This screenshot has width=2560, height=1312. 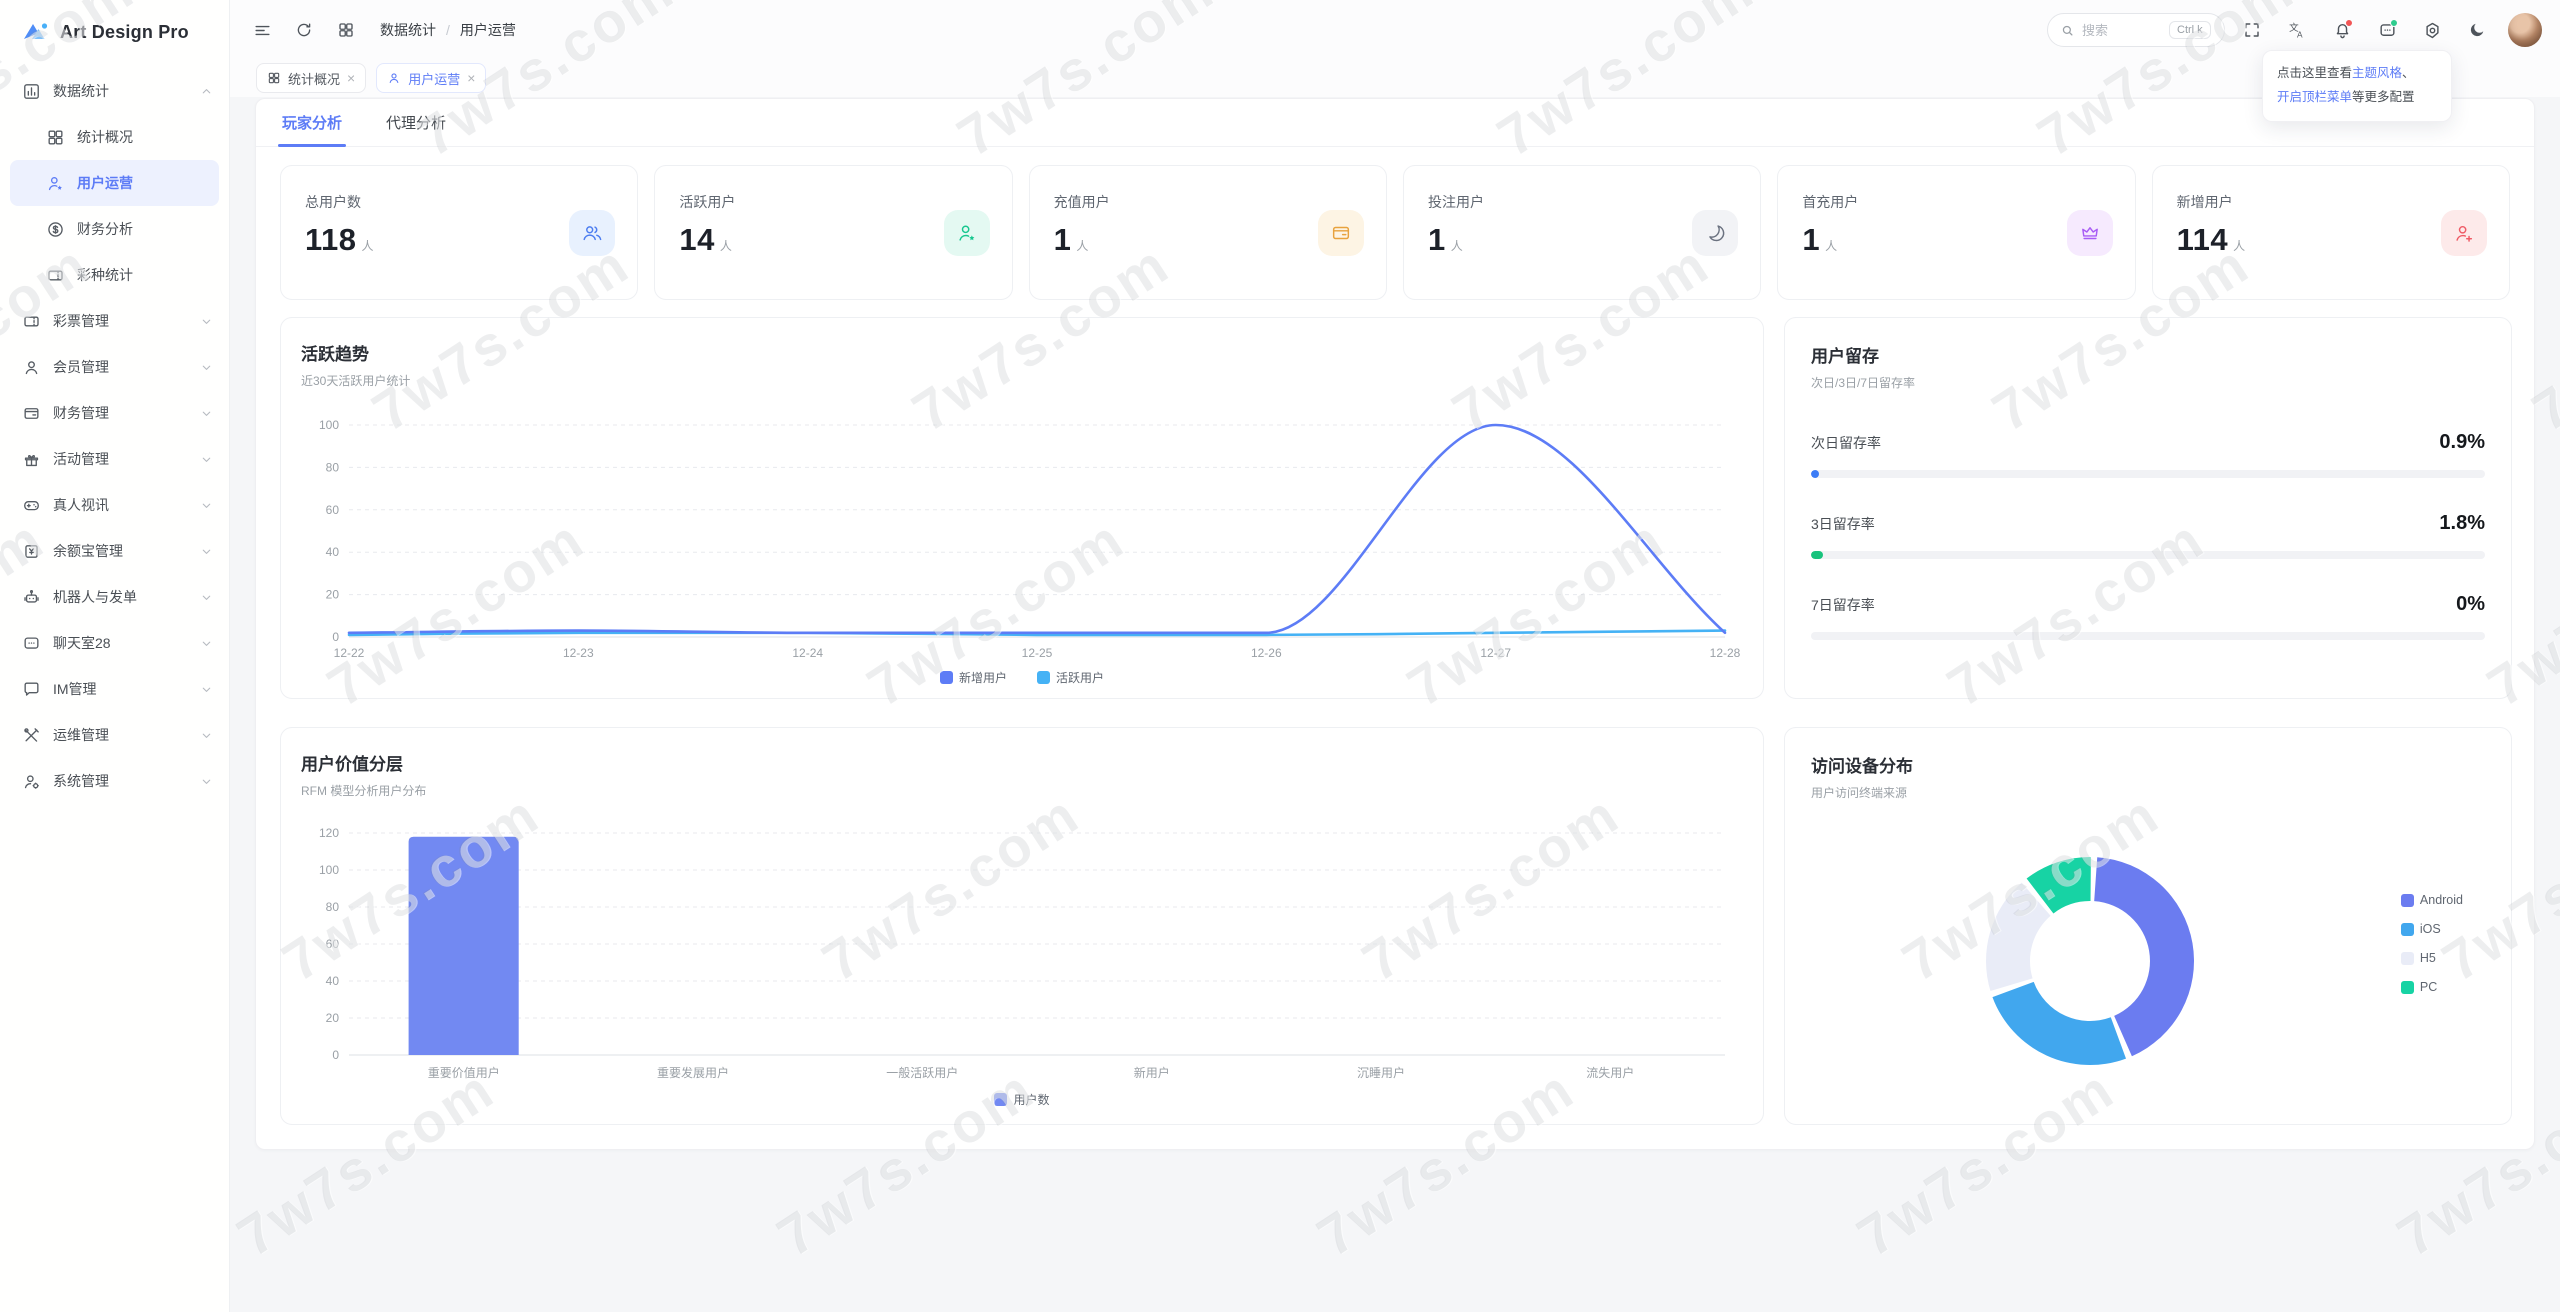 What do you see at coordinates (114, 321) in the screenshot?
I see `sidebar-item: 彩票管理` at bounding box center [114, 321].